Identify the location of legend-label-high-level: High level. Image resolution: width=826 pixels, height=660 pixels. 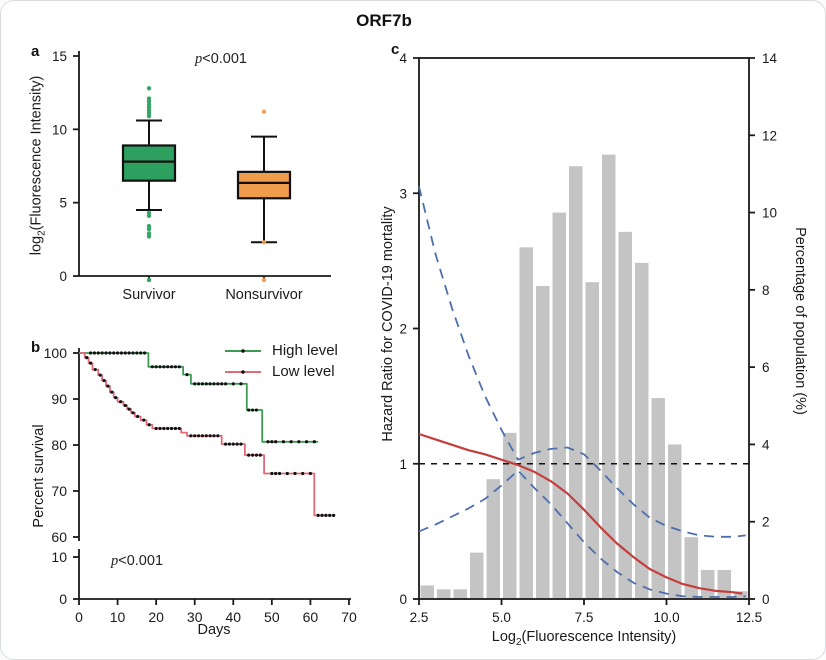
(305, 350).